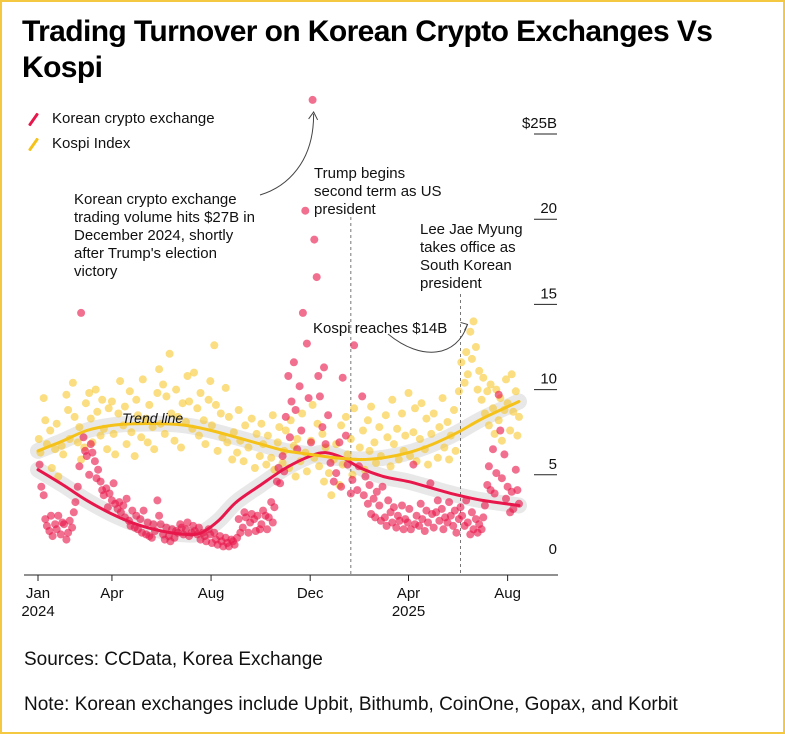  I want to click on x-tick-label: Dec, so click(310, 593).